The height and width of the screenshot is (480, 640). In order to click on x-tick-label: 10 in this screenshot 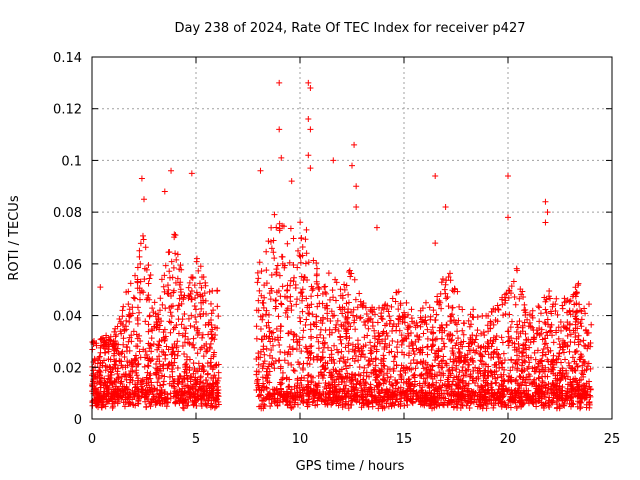, I will do `click(300, 439)`.